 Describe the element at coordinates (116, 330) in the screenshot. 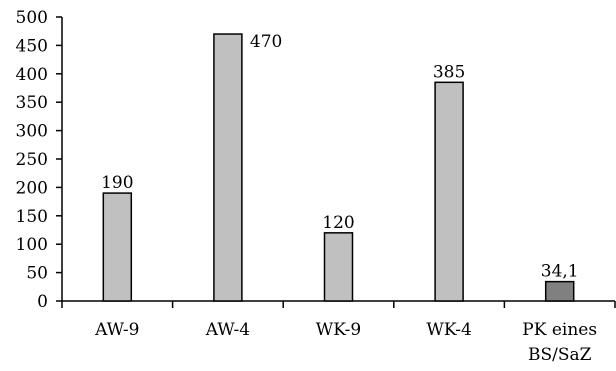

I see `category-label: AW-9` at that location.